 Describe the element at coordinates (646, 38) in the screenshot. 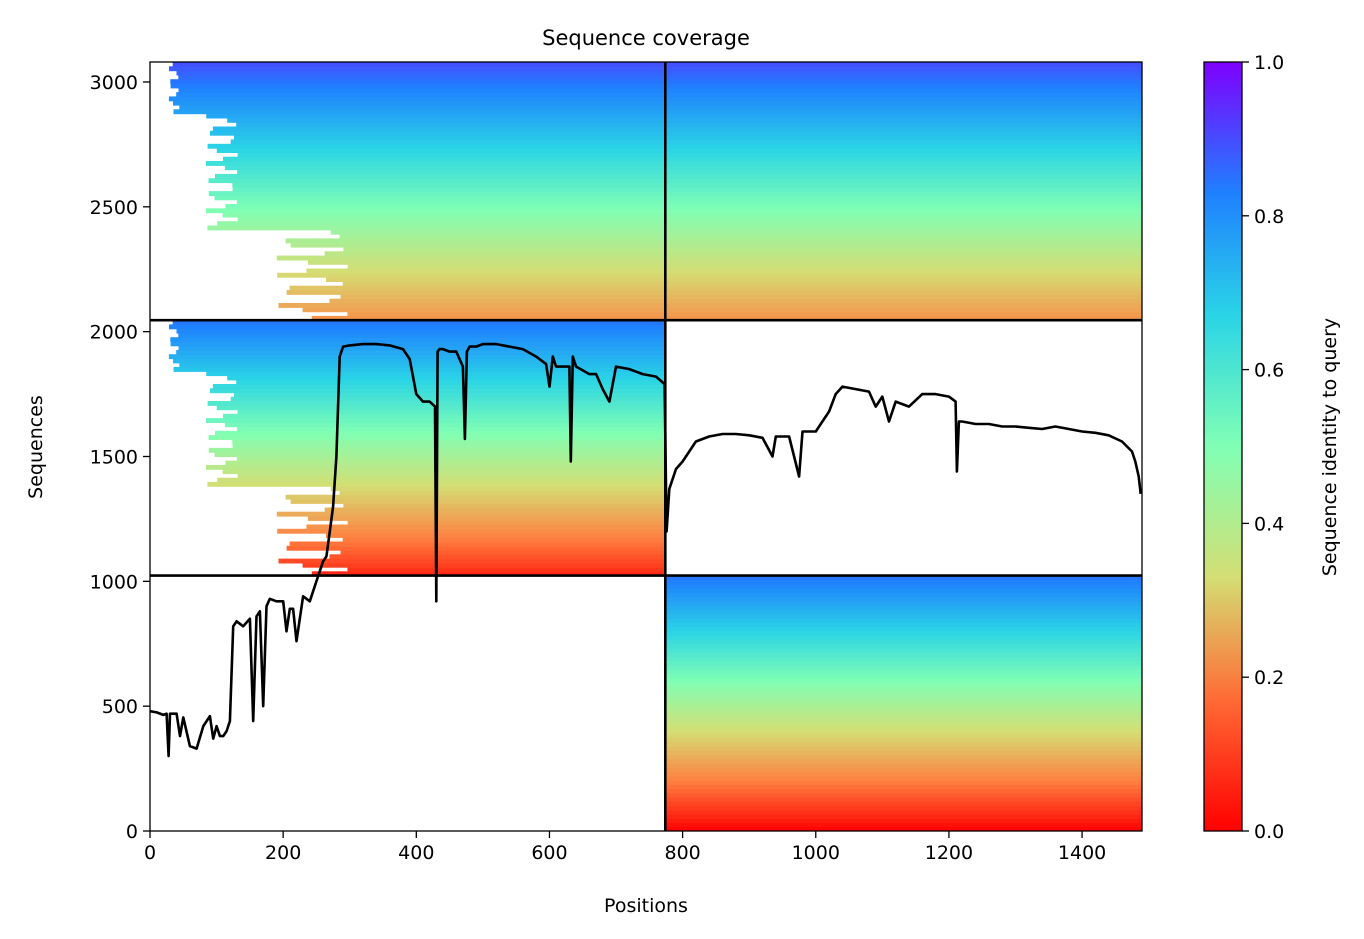

I see `chart-title: Sequence coverage` at that location.